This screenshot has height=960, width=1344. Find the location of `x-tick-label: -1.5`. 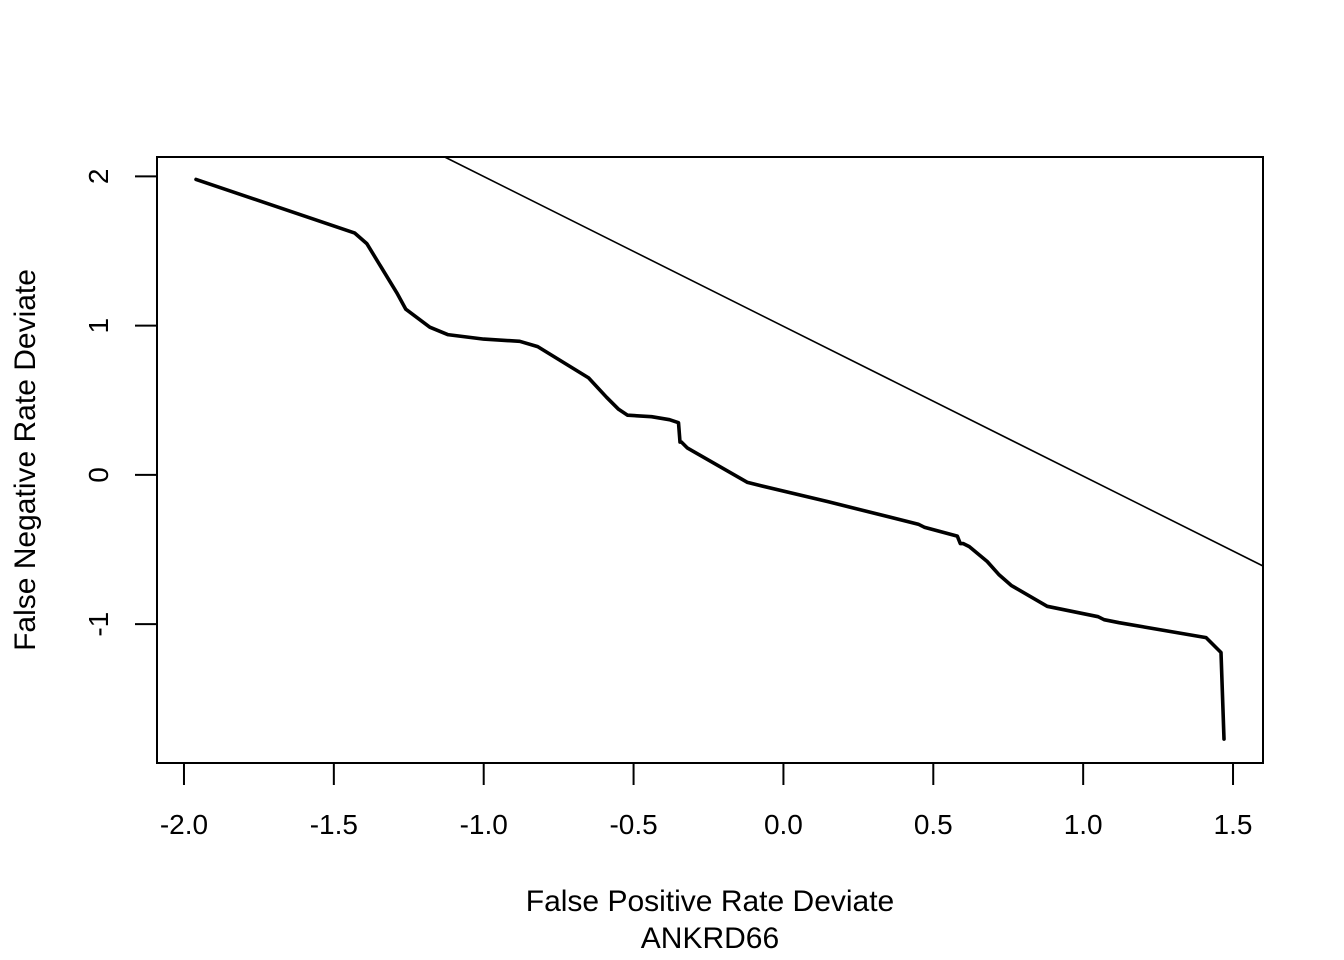

x-tick-label: -1.5 is located at coordinates (334, 824).